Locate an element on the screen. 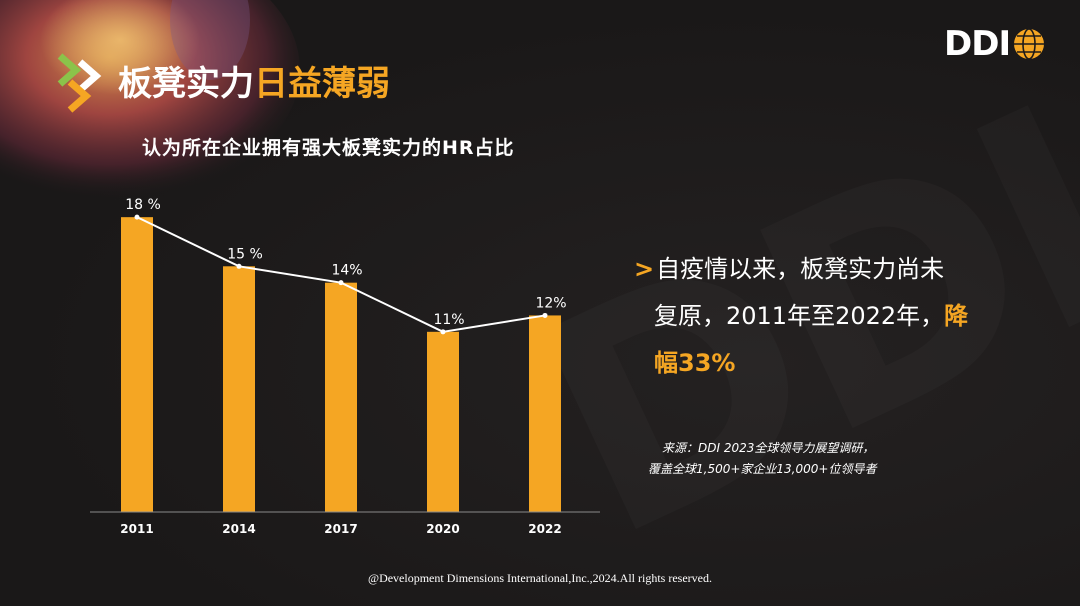 This screenshot has height=606, width=1080. bar-2017 is located at coordinates (341, 397).